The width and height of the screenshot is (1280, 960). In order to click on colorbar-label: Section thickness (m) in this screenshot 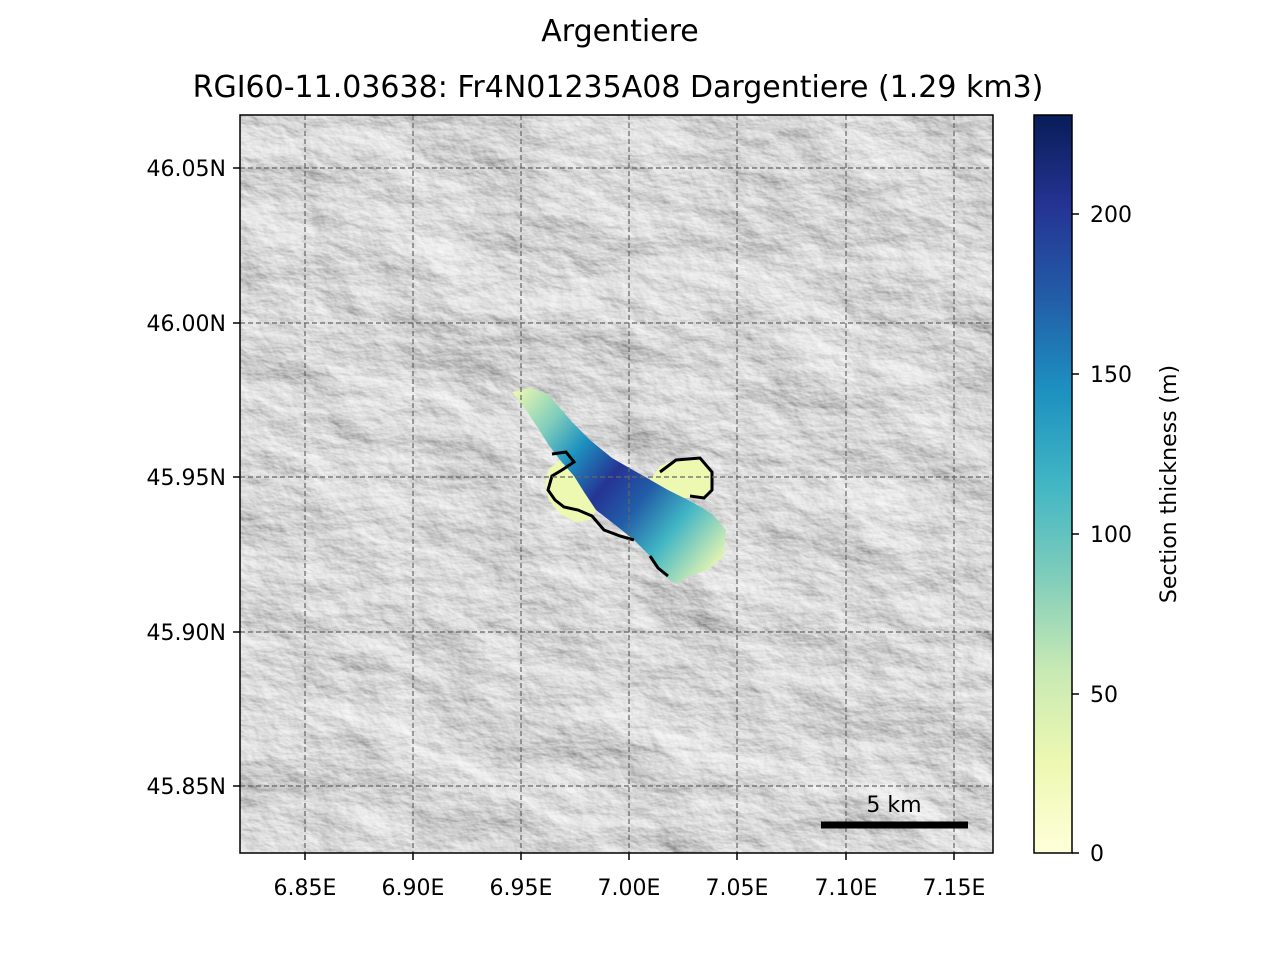, I will do `click(1169, 484)`.